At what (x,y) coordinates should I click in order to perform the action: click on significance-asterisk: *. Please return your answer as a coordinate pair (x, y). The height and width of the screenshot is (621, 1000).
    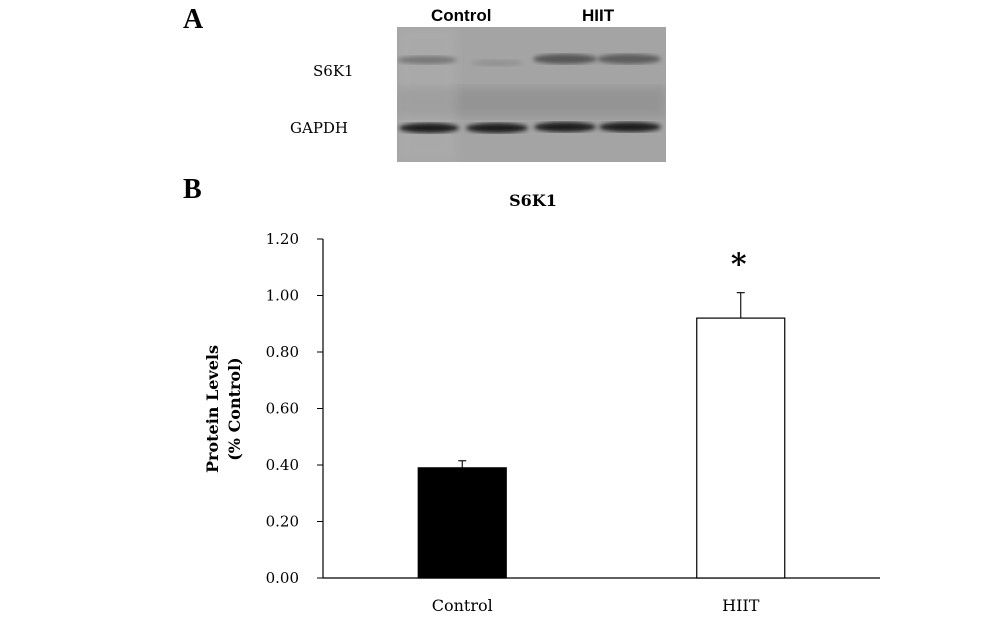
    Looking at the image, I should click on (739, 265).